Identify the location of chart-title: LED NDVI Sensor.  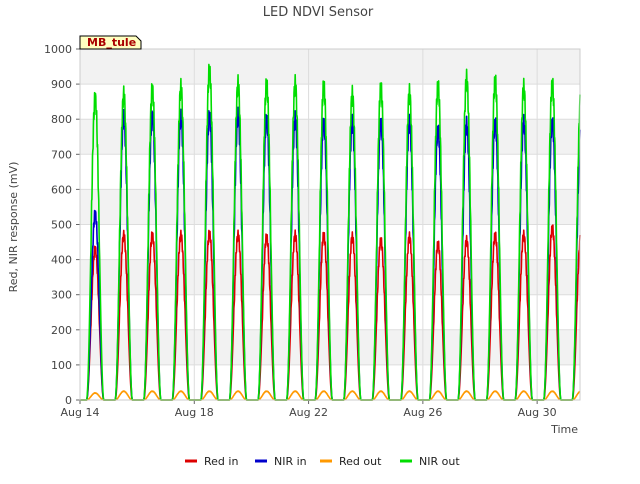
(318, 12).